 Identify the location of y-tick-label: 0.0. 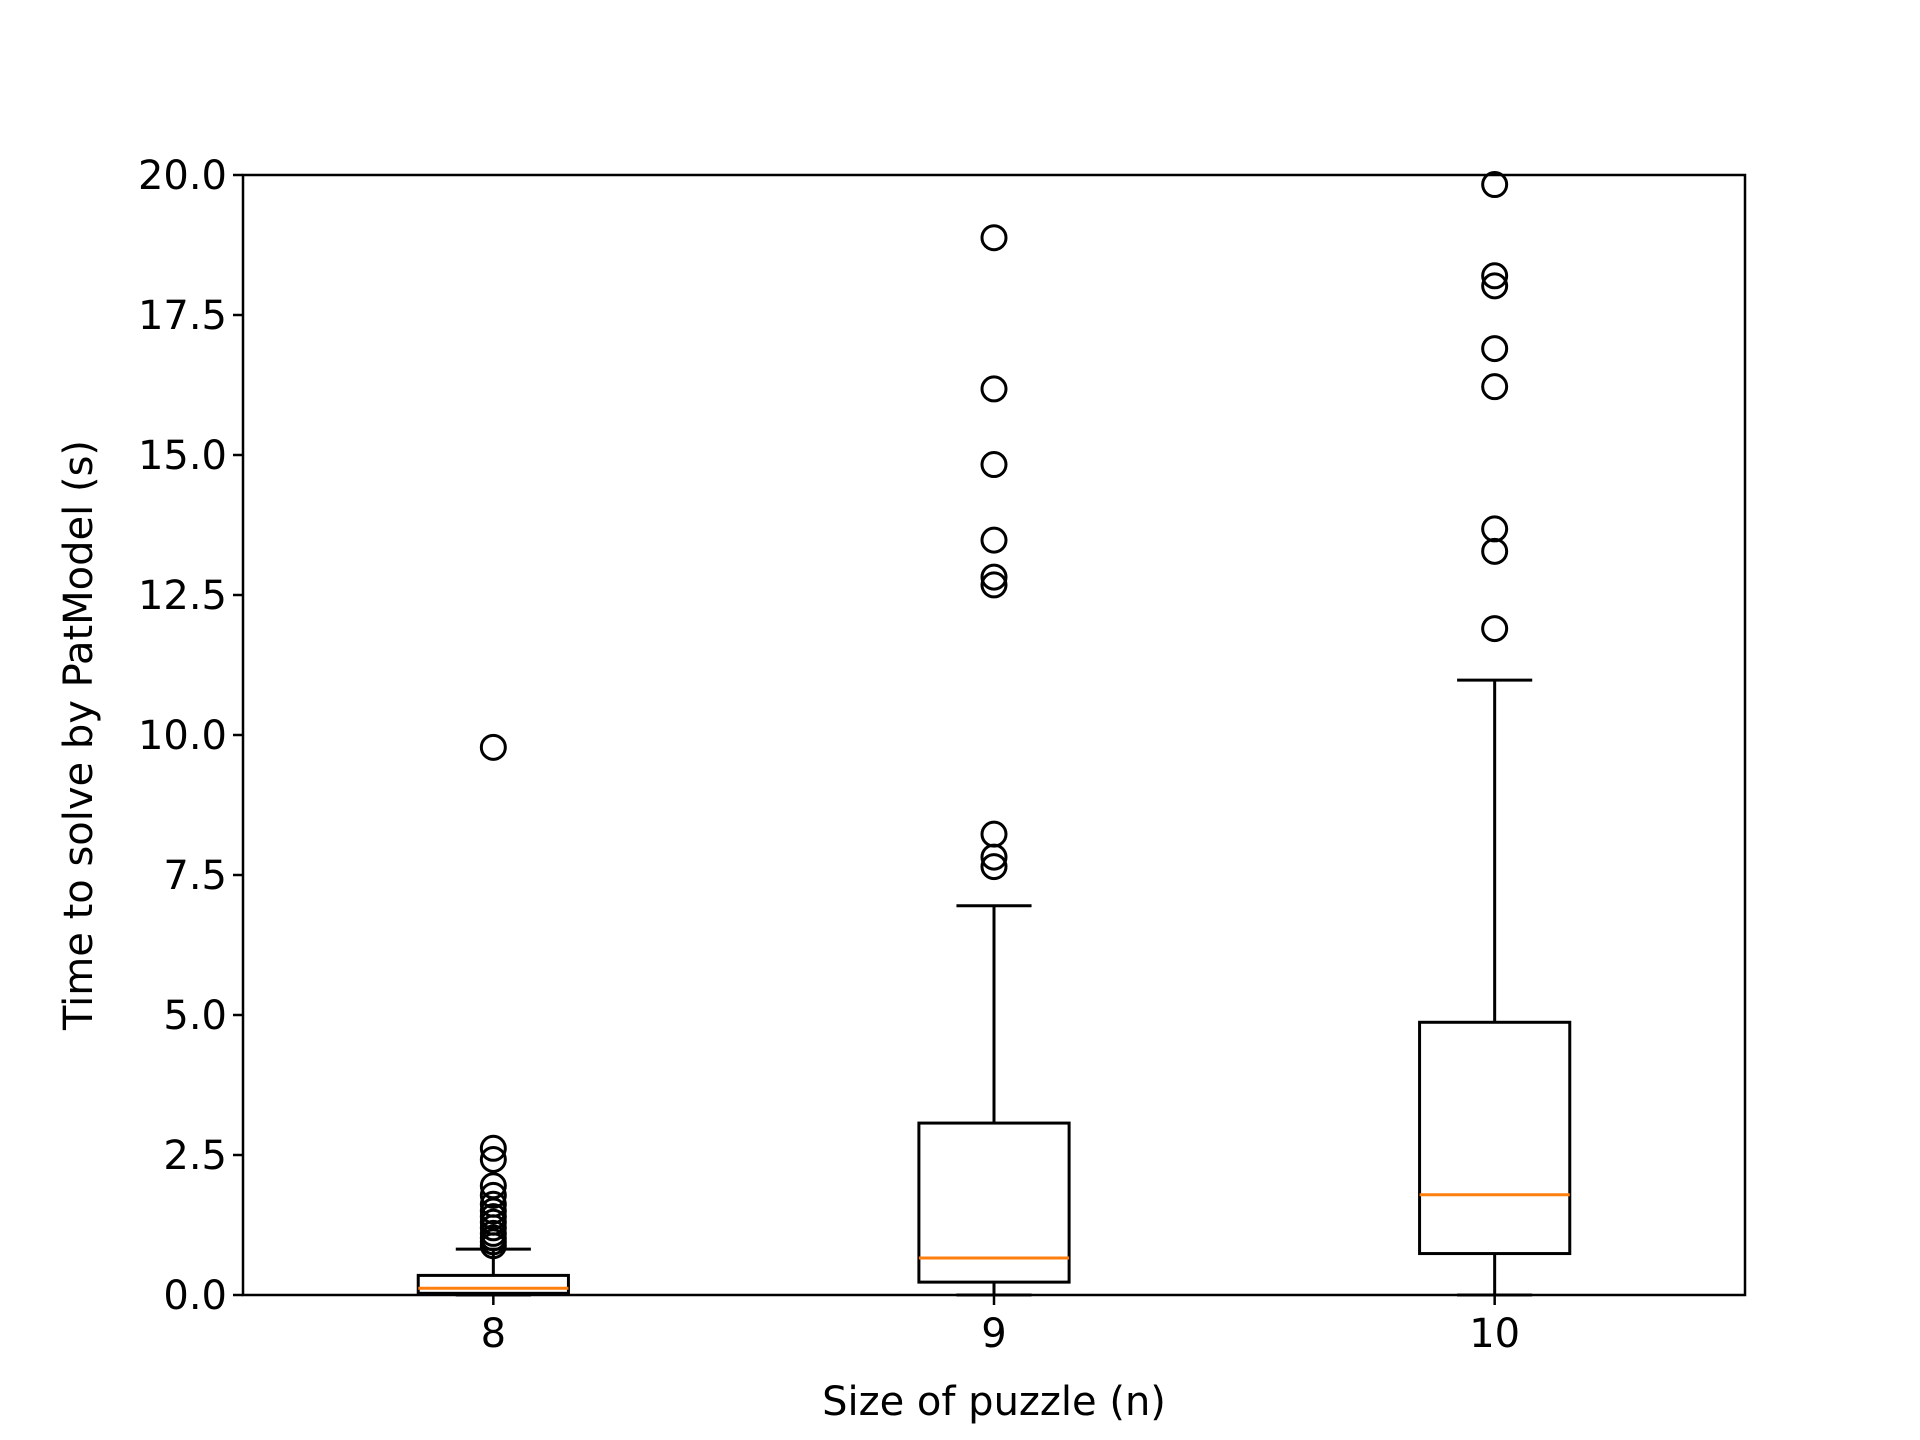
(195, 1296).